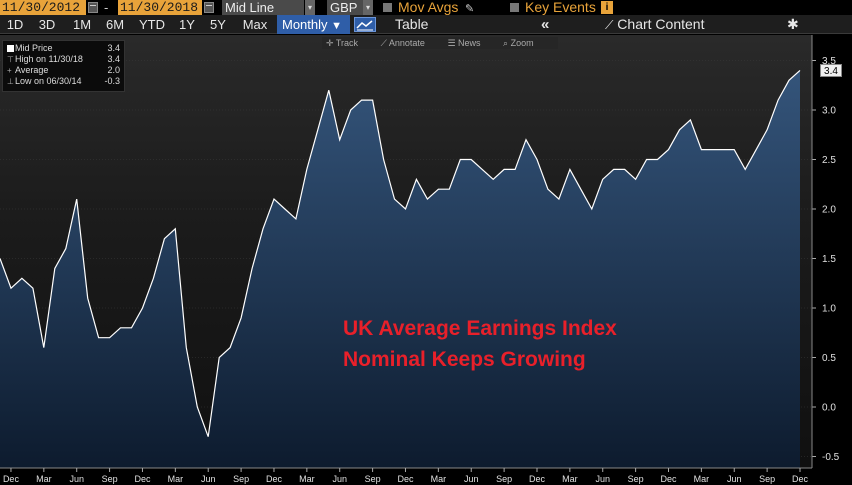 The height and width of the screenshot is (485, 852). What do you see at coordinates (10, 48) in the screenshot?
I see `series-swatch` at bounding box center [10, 48].